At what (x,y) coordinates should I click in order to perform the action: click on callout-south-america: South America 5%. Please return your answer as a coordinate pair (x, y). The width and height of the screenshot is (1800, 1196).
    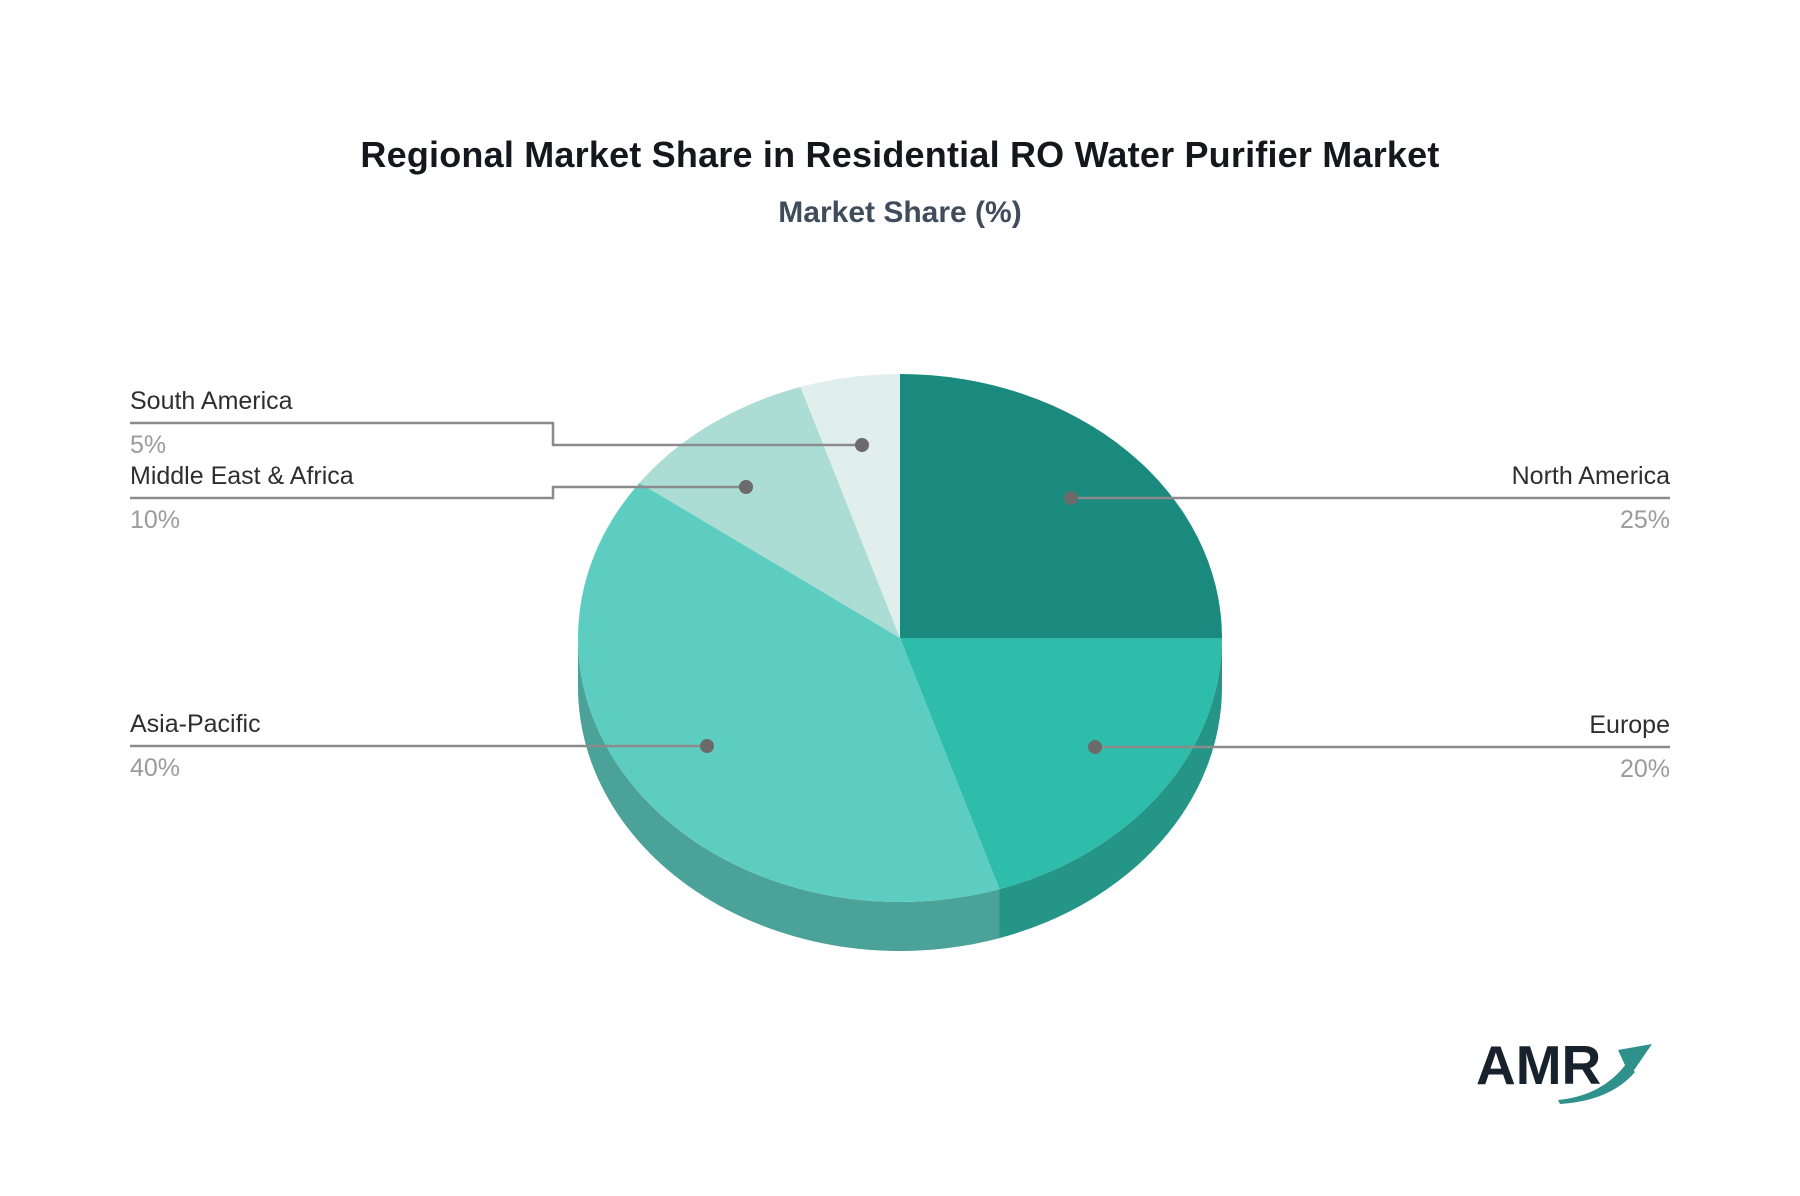
    Looking at the image, I should click on (211, 423).